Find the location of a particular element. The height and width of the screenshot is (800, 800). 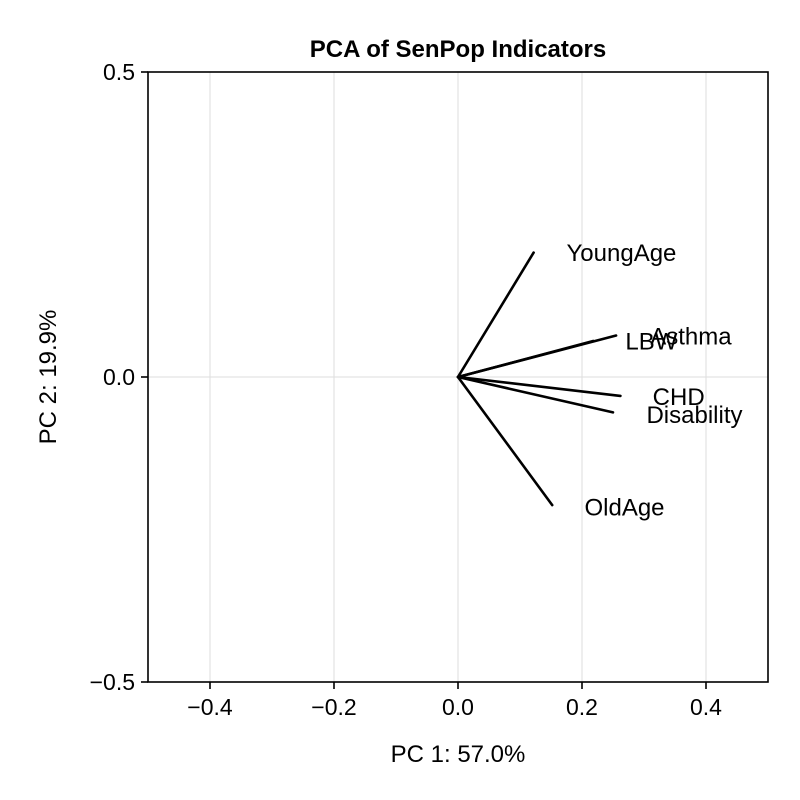

vector-oldage is located at coordinates (505, 441).